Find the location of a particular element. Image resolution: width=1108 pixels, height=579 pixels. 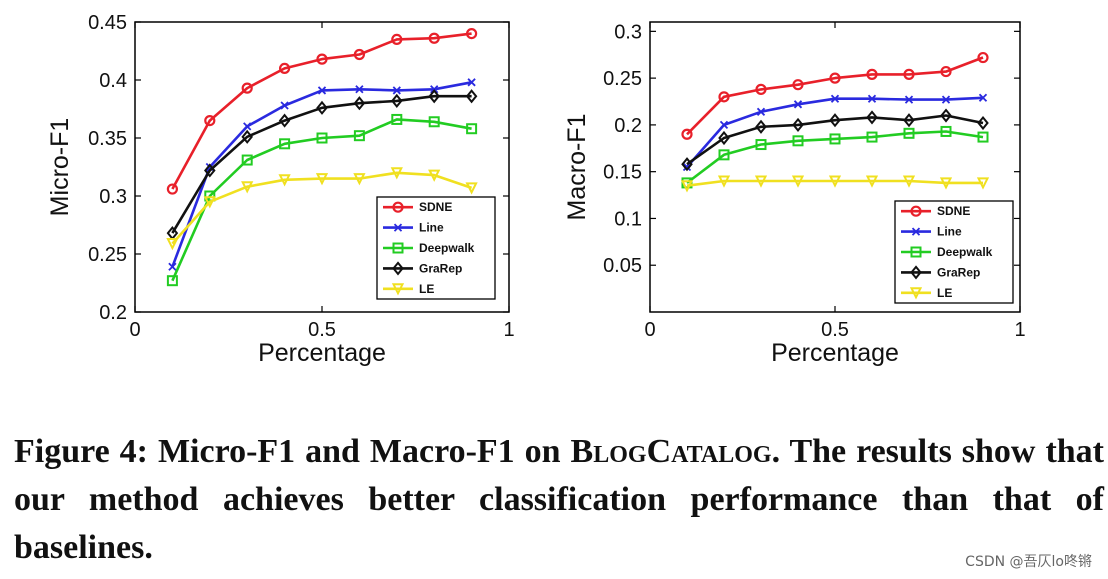

y-tick-label: 0.1 is located at coordinates (628, 219).